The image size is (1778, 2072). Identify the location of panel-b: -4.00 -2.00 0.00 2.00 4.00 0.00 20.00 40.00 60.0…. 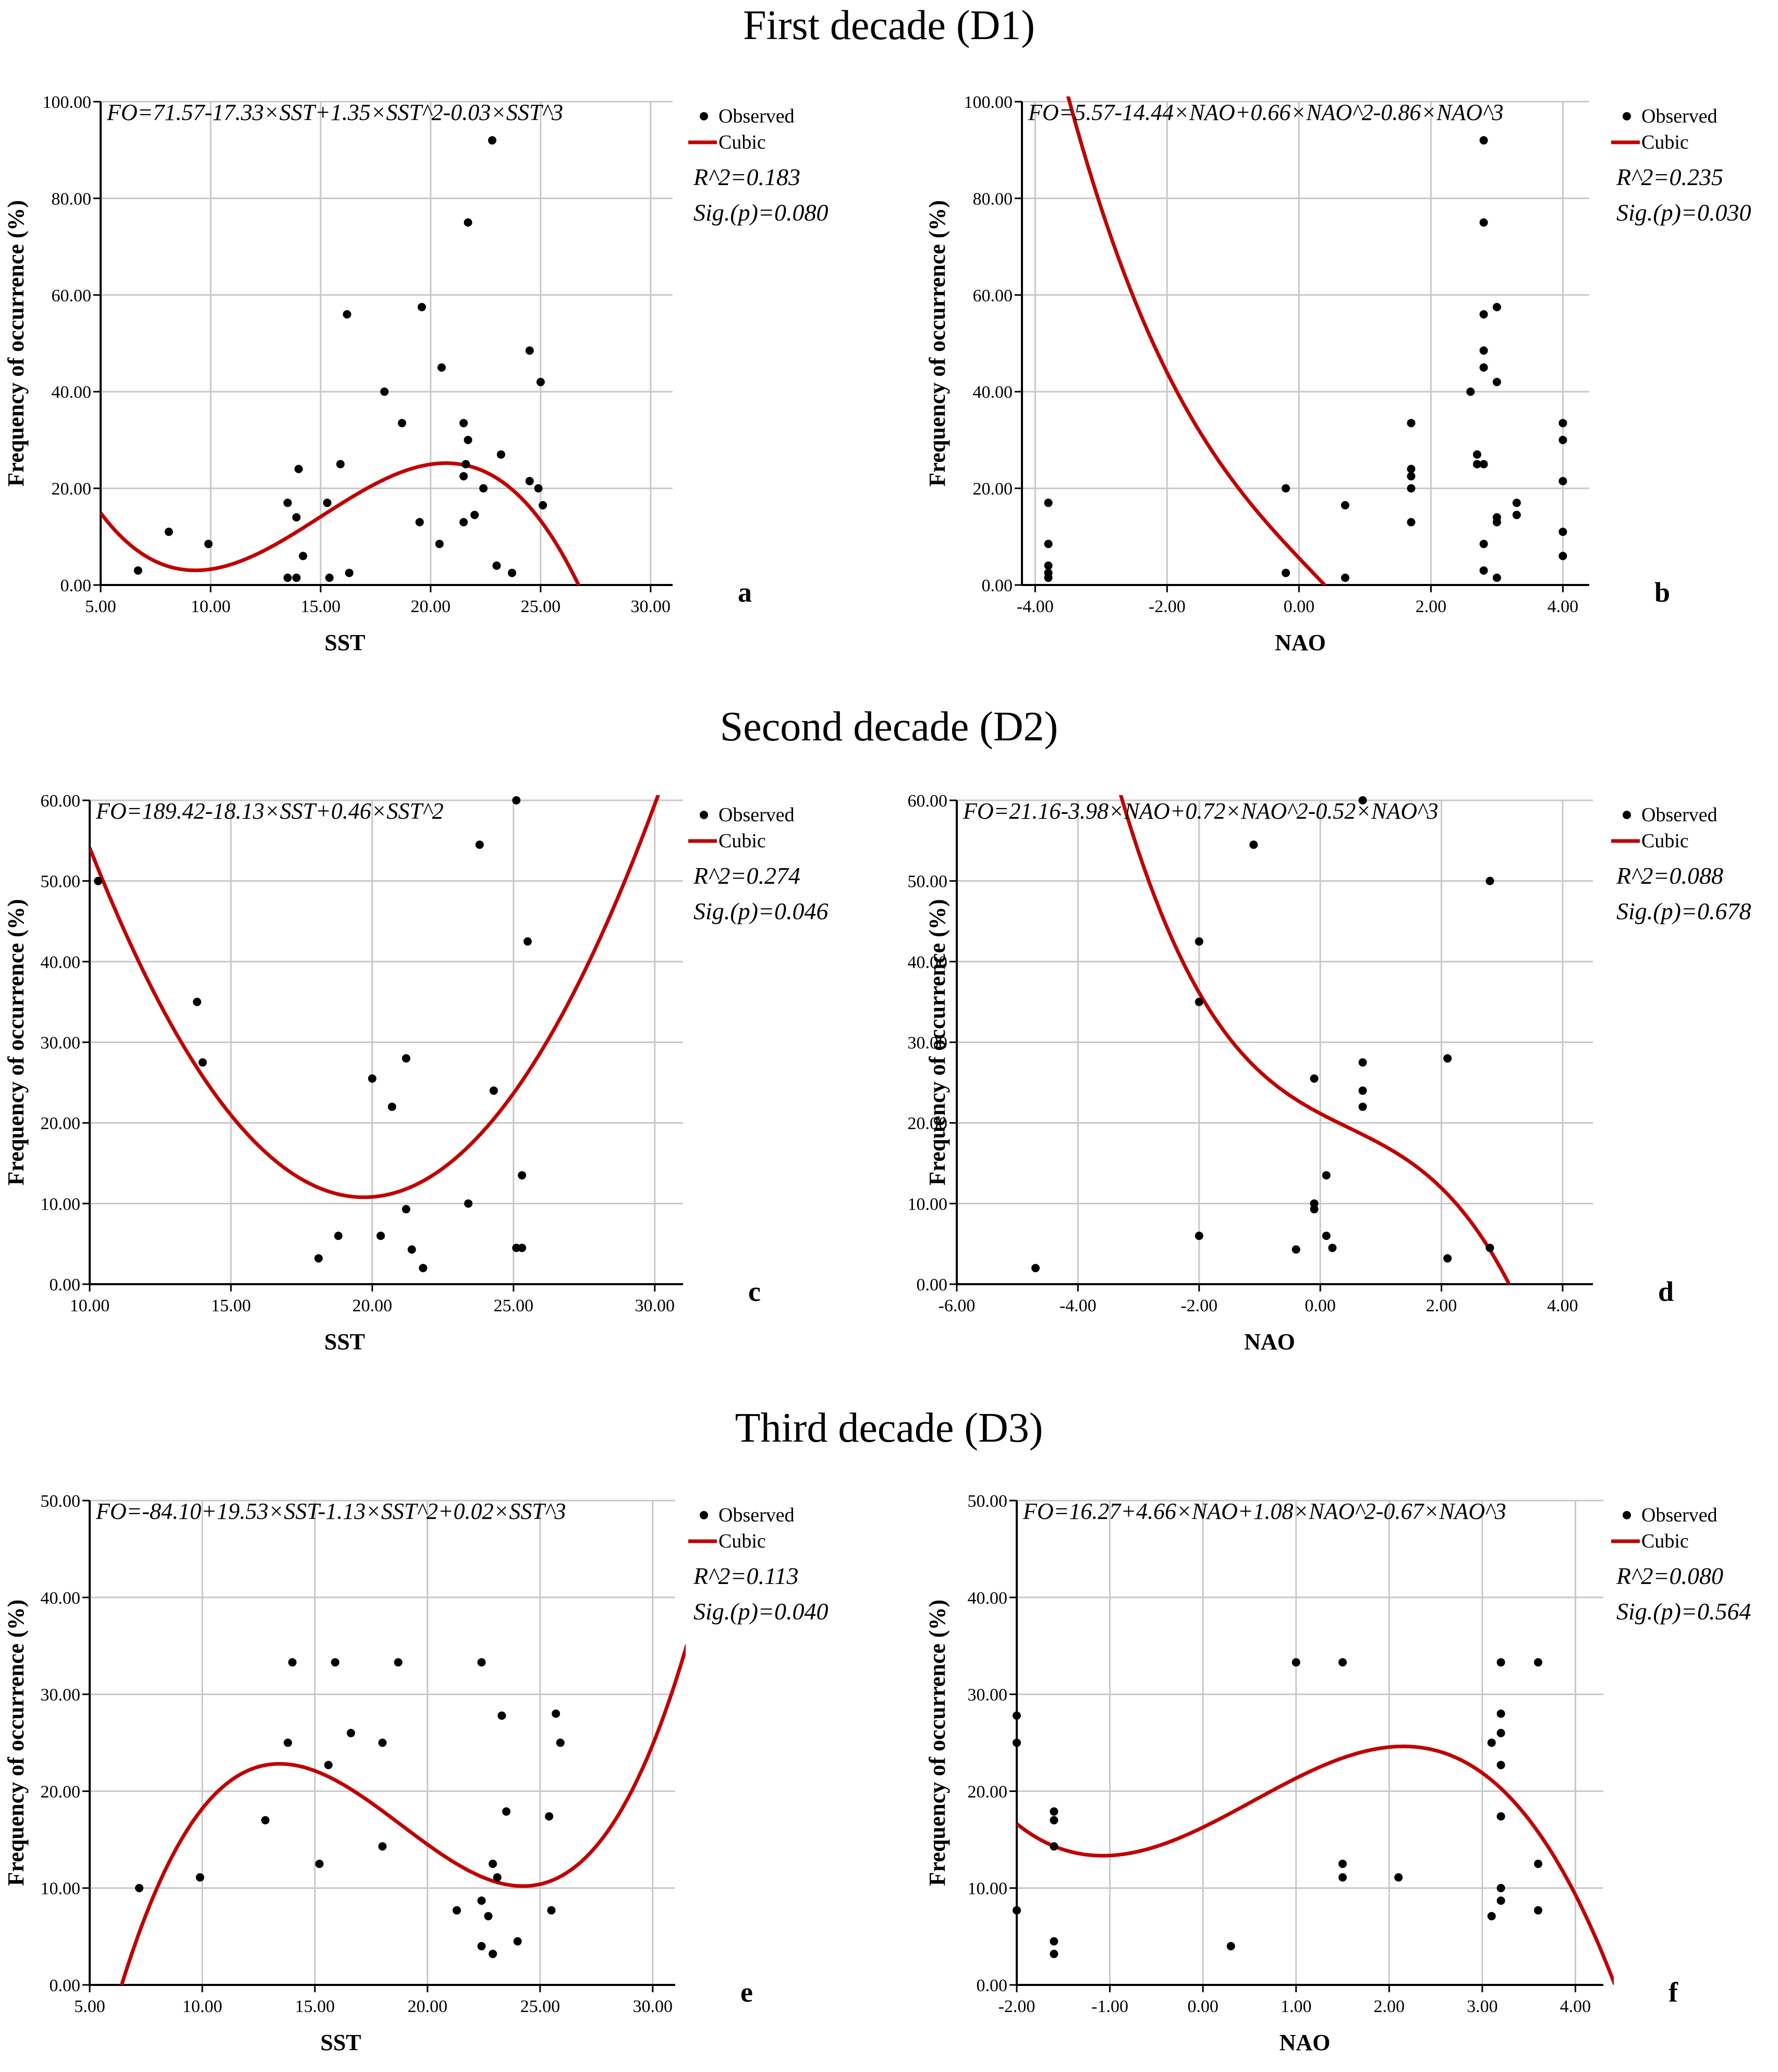
(1337, 374).